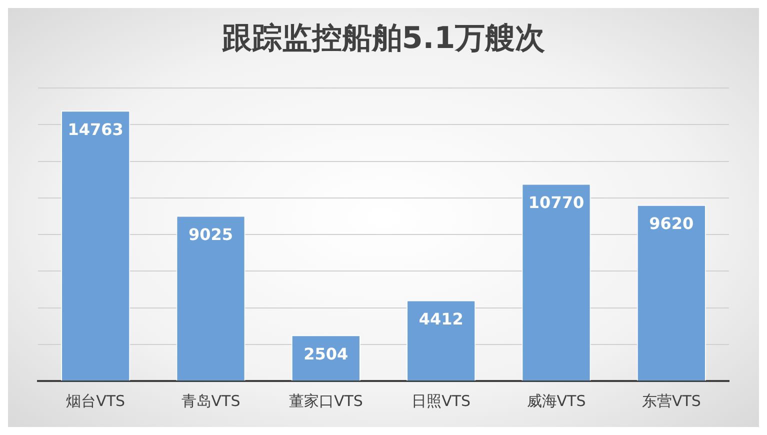 This screenshot has width=767, height=435. I want to click on data-label: 2504, so click(326, 354).